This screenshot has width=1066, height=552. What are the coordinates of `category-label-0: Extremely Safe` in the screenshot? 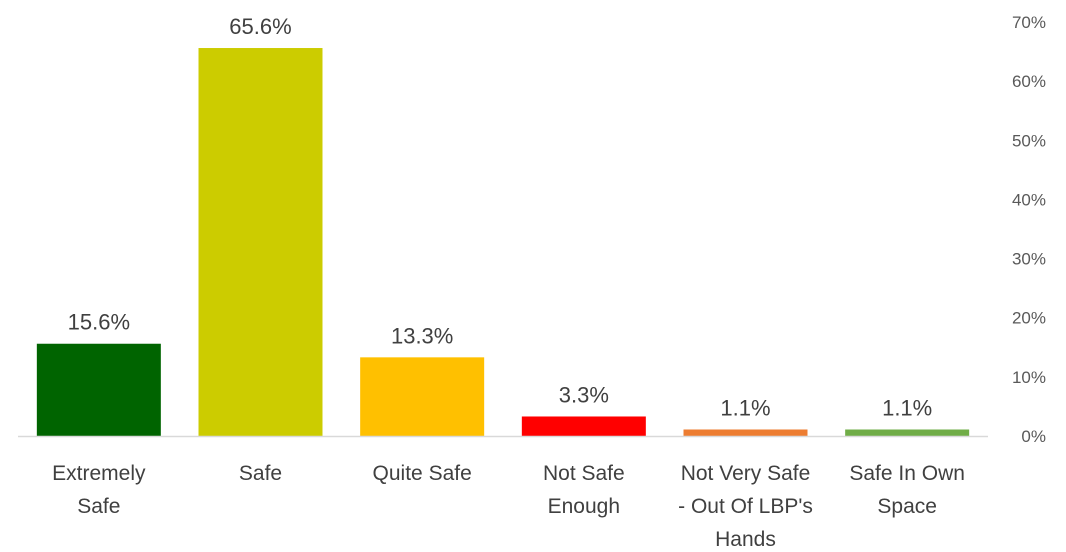 It's located at (99, 490).